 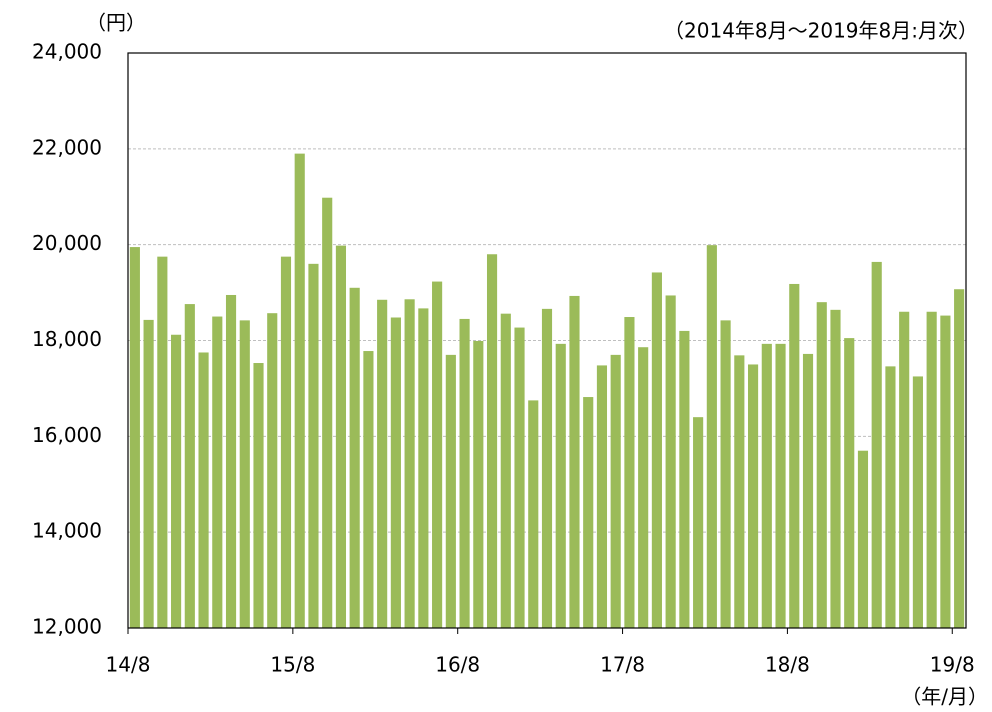 I want to click on x-tick-label: 18/8, so click(x=787, y=665).